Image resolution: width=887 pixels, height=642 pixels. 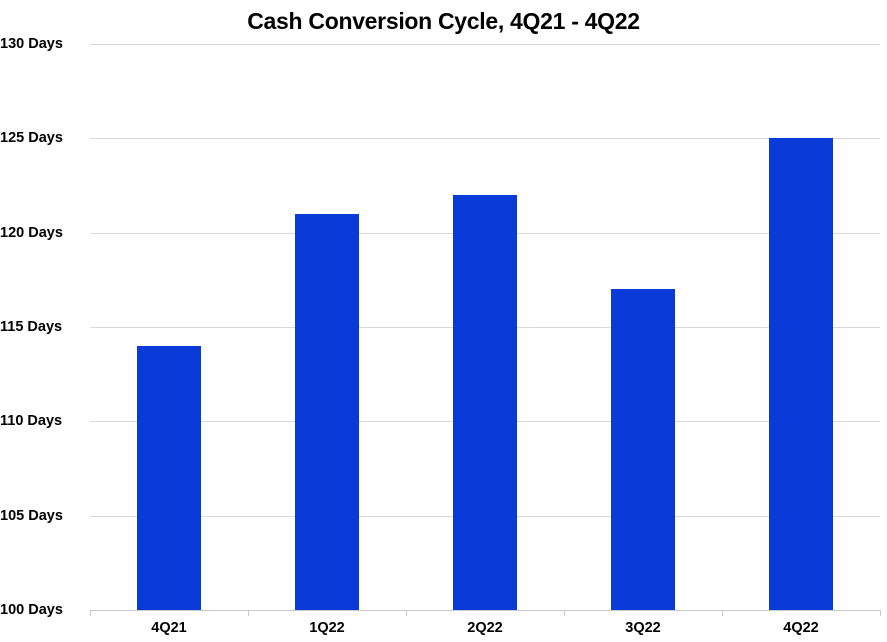 I want to click on x-tick-label: 4Q22, so click(x=801, y=628).